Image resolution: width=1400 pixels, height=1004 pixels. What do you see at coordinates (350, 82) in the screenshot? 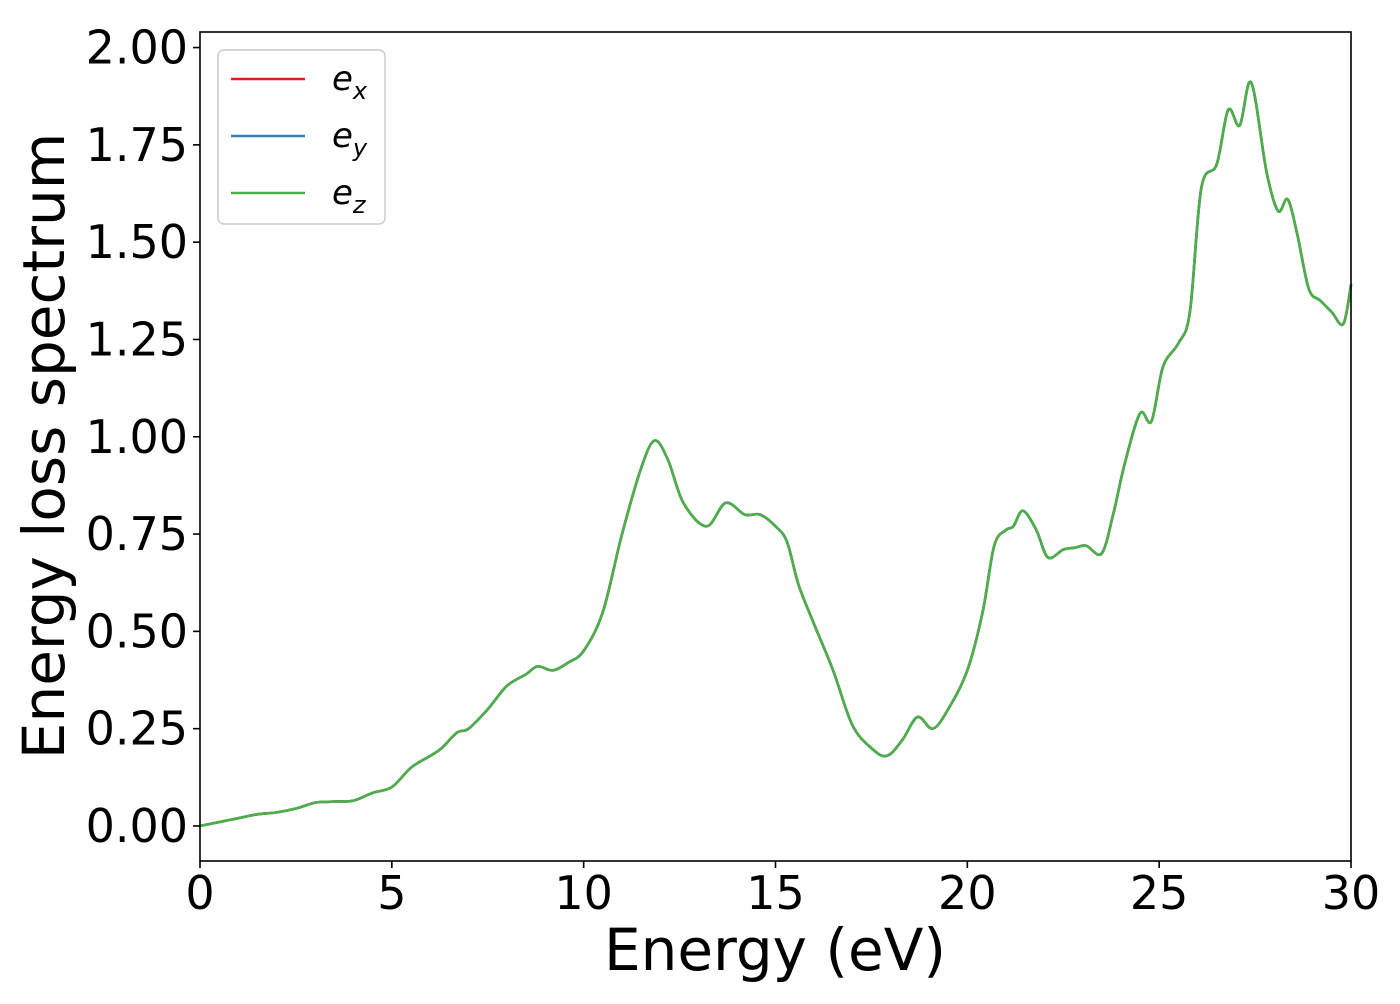
I see `legend-label-ex: ex` at bounding box center [350, 82].